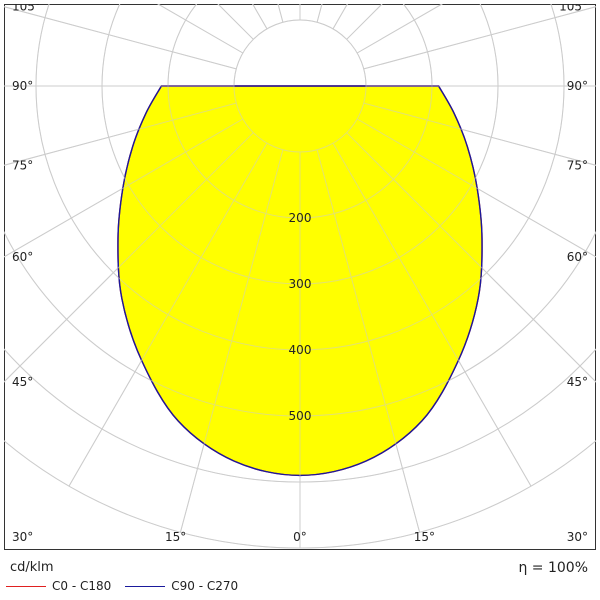 This screenshot has height=600, width=600. What do you see at coordinates (22, 165) in the screenshot?
I see `angle-tick-left-75: 75°` at bounding box center [22, 165].